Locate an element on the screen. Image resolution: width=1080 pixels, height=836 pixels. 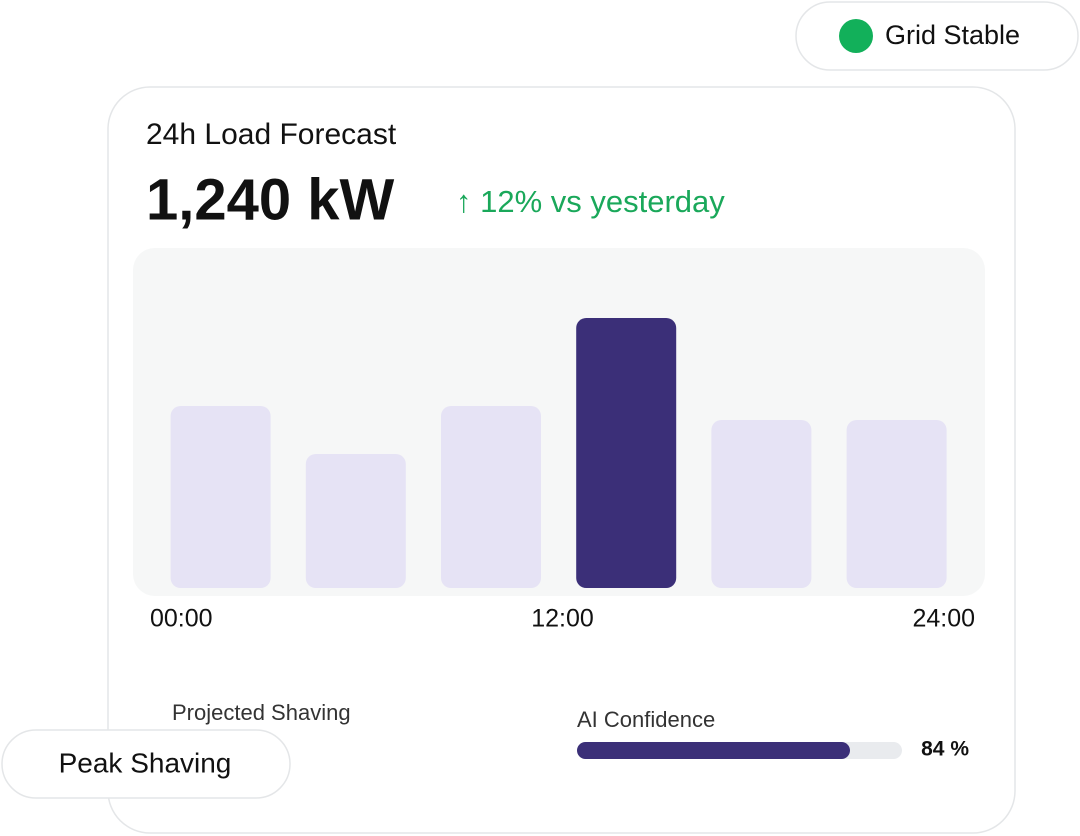
shaving-label: Projected Shaving is located at coordinates (261, 712).